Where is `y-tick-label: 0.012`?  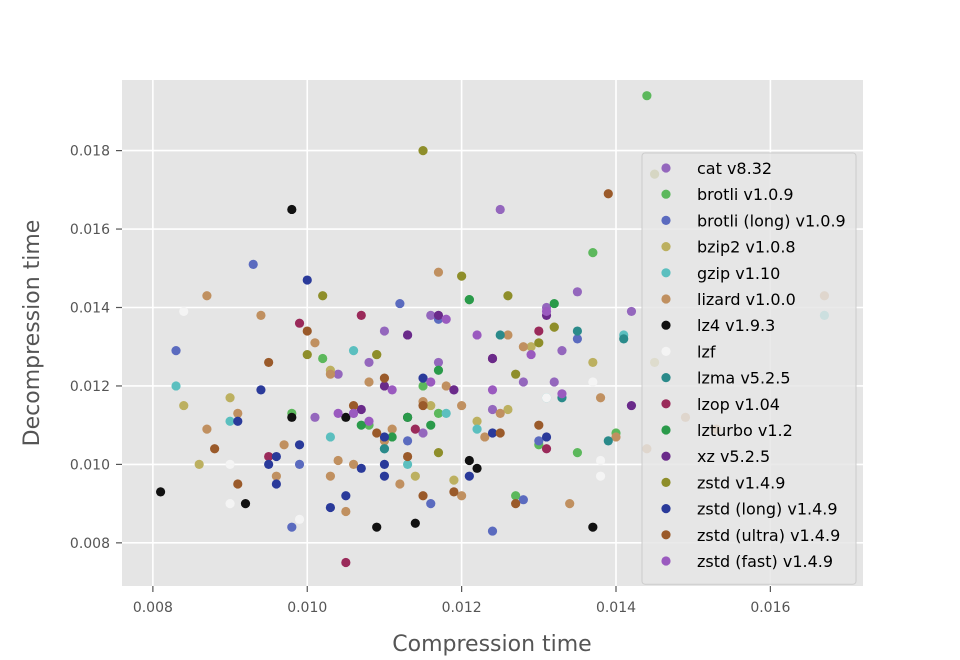 y-tick-label: 0.012 is located at coordinates (90, 387).